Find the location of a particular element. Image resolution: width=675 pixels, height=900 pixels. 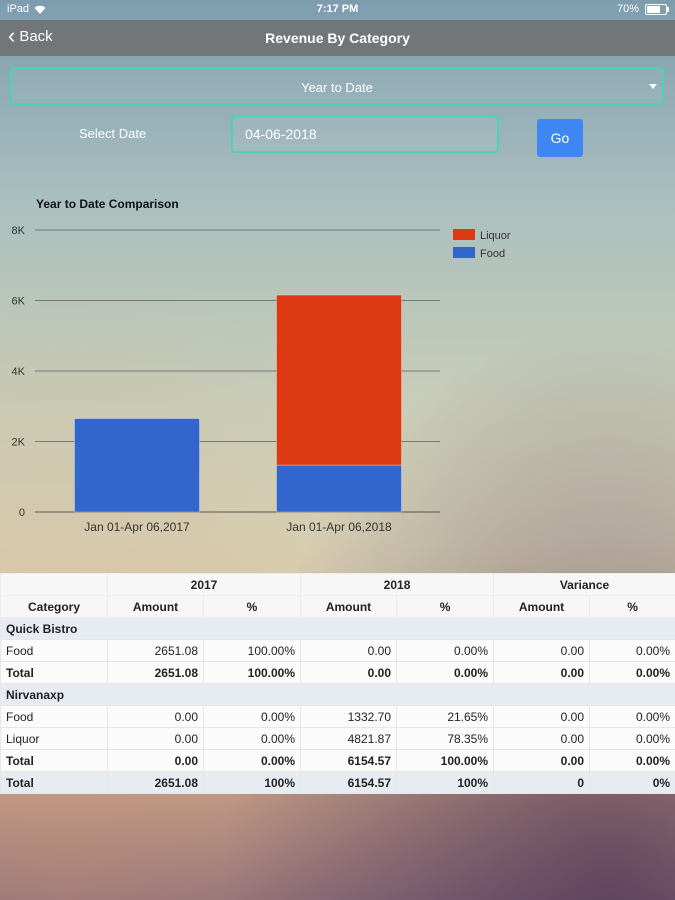

group-total-row: Total 0.00 0.00% 6154.57 100.00% 0.00 0.00% is located at coordinates (337, 760).